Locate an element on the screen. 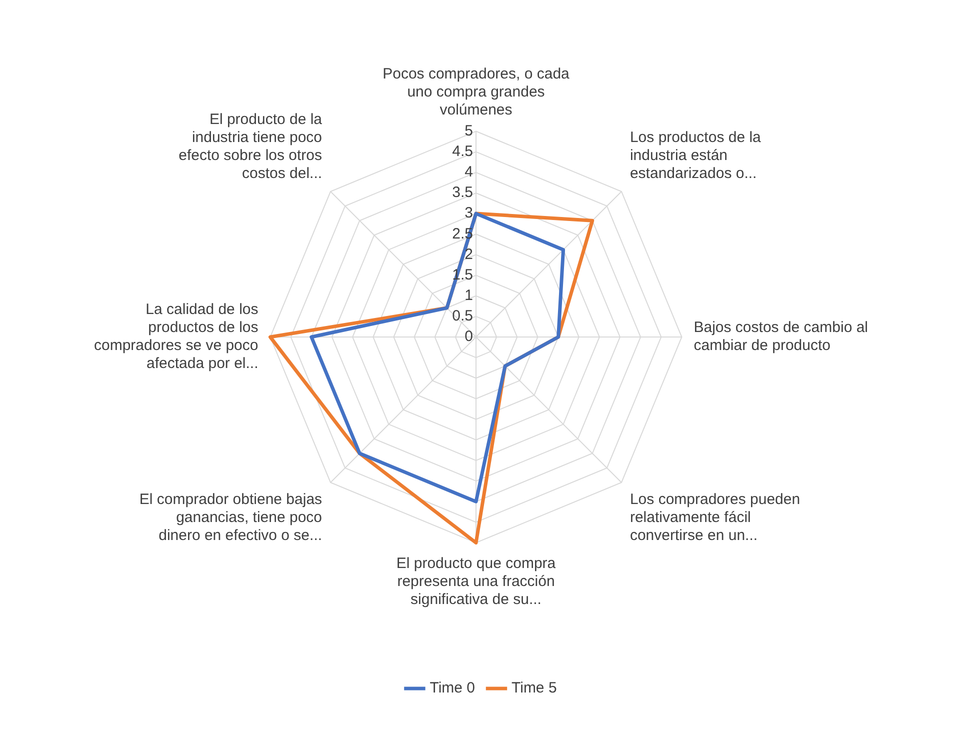  y-tick-label: 3 is located at coordinates (468, 213).